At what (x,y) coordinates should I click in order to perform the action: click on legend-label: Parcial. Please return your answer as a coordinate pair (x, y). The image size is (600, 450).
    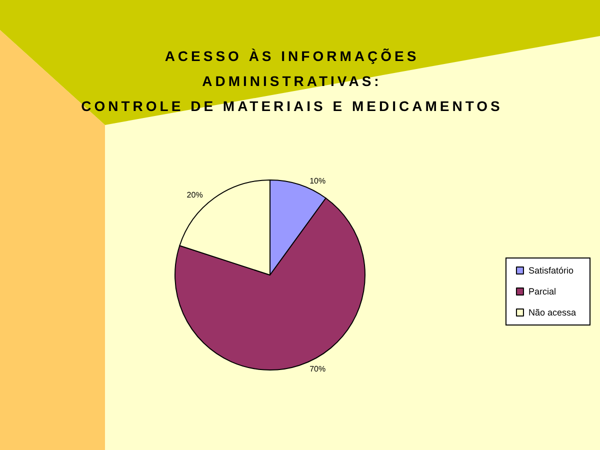
    Looking at the image, I should click on (542, 291).